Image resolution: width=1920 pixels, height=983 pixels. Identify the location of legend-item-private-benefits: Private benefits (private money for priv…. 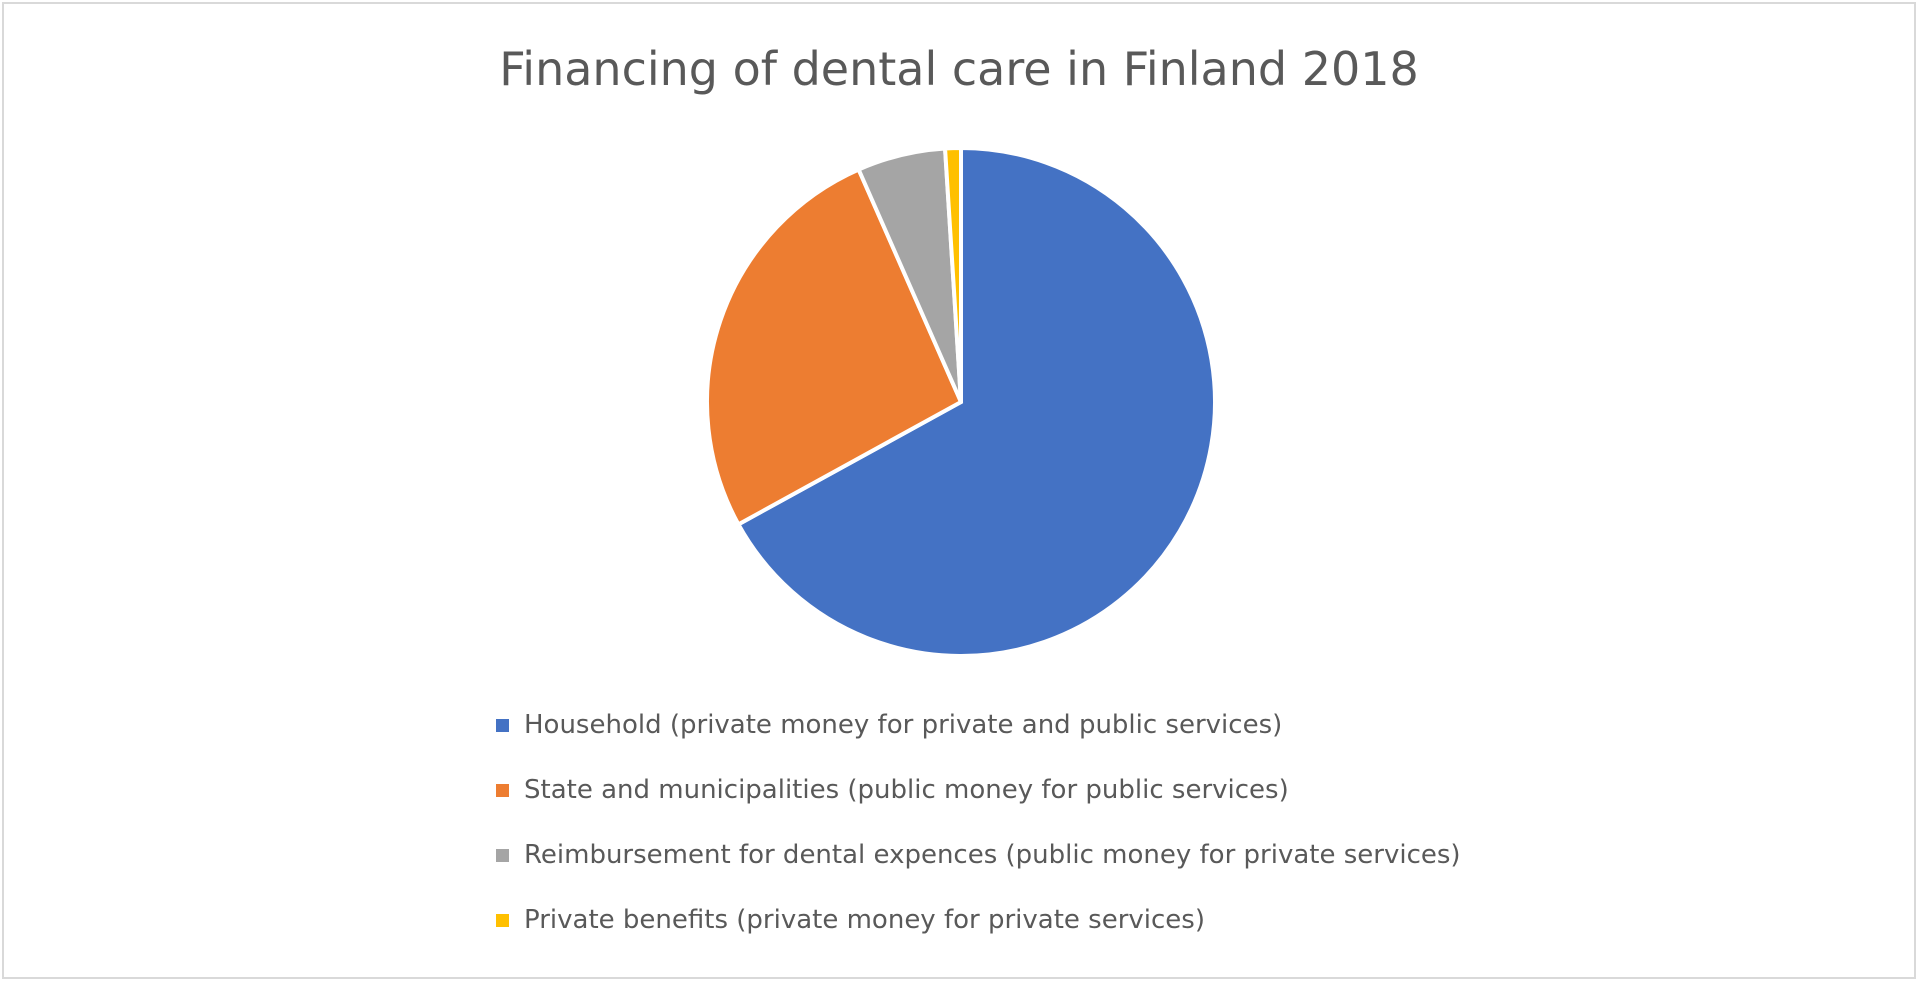
(978, 920).